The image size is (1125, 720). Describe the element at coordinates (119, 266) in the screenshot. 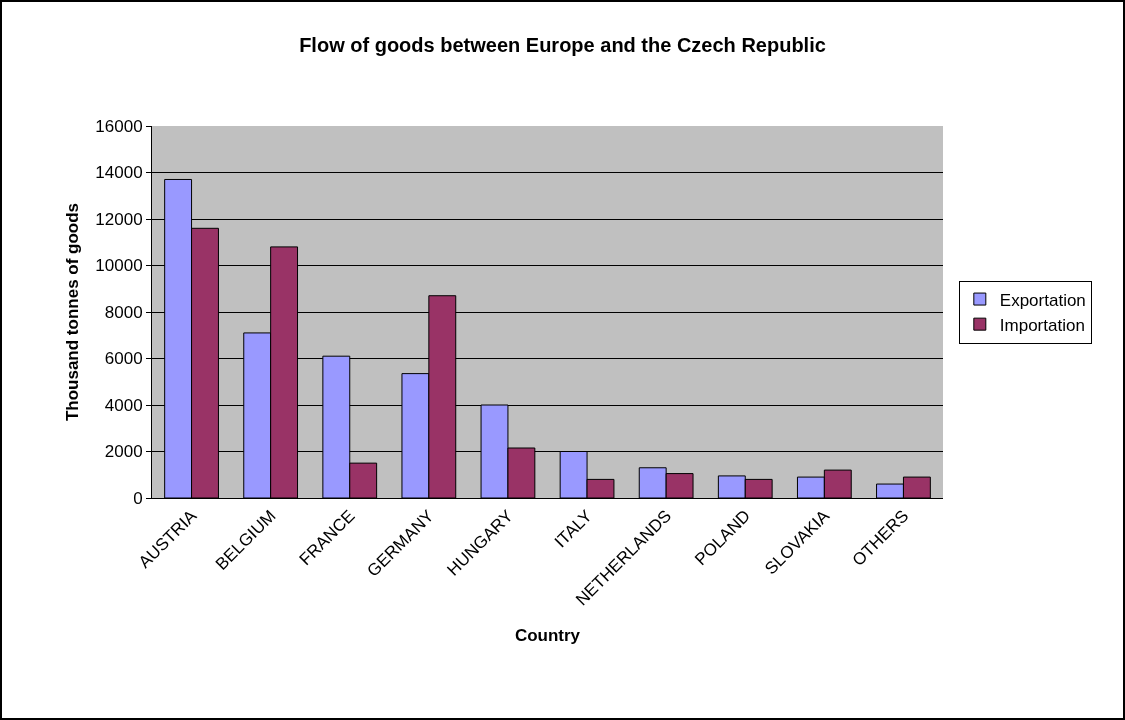

I see `y-tick-label: 10000` at that location.